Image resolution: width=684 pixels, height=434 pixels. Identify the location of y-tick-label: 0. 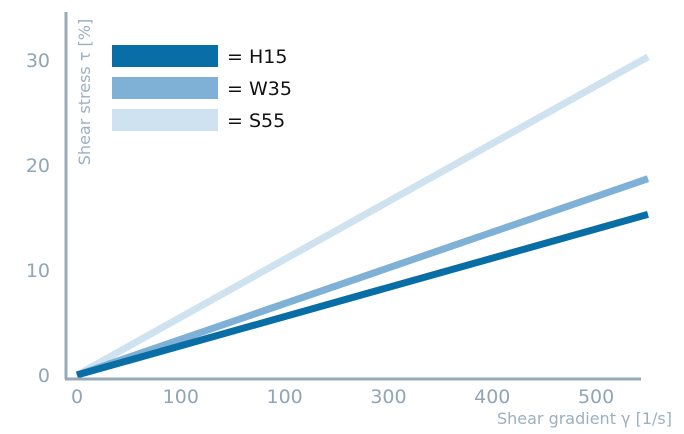
(44, 376).